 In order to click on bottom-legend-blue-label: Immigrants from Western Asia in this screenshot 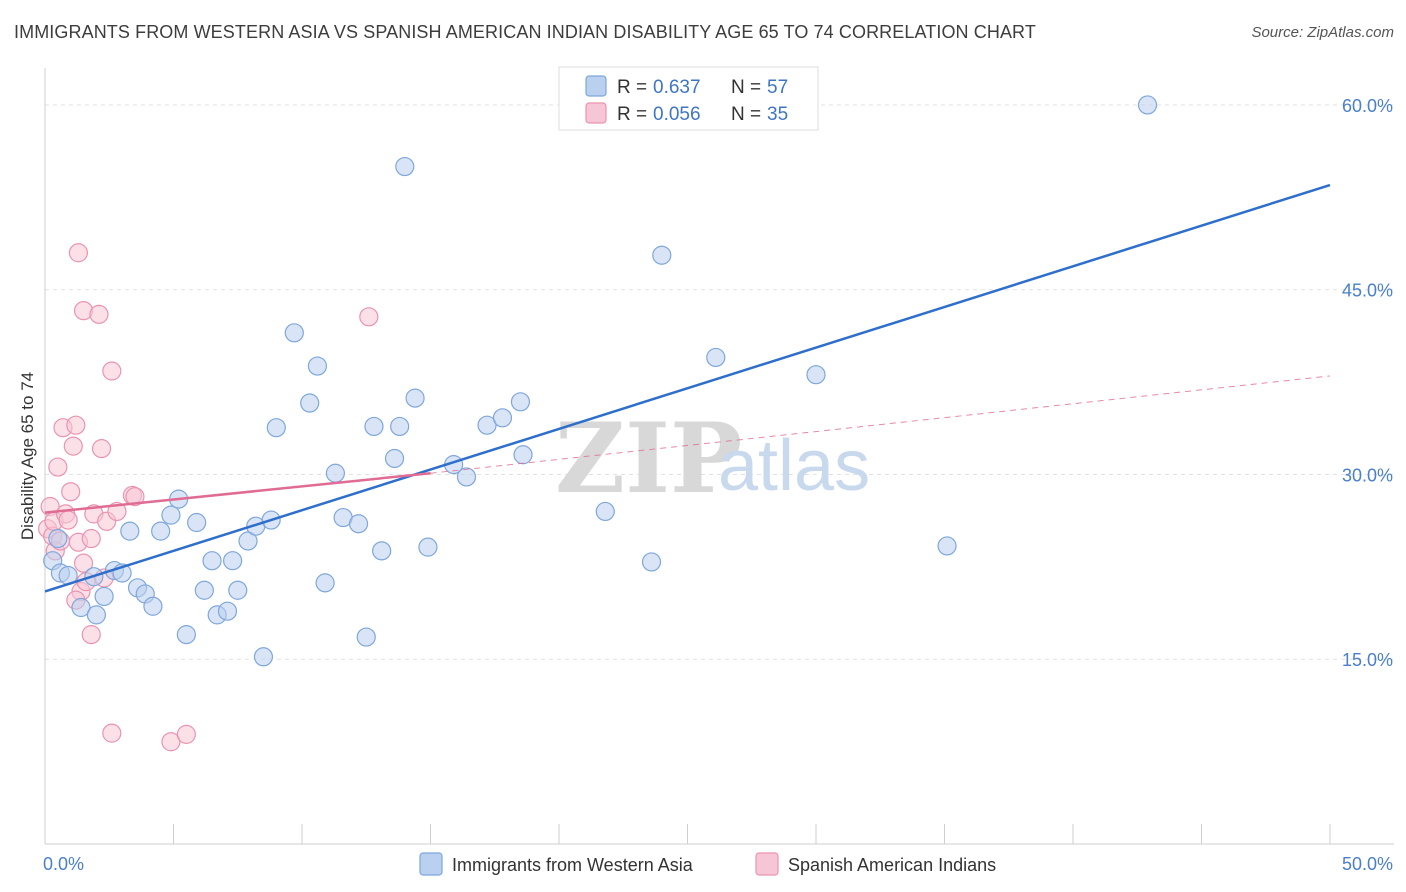, I will do `click(573, 865)`.